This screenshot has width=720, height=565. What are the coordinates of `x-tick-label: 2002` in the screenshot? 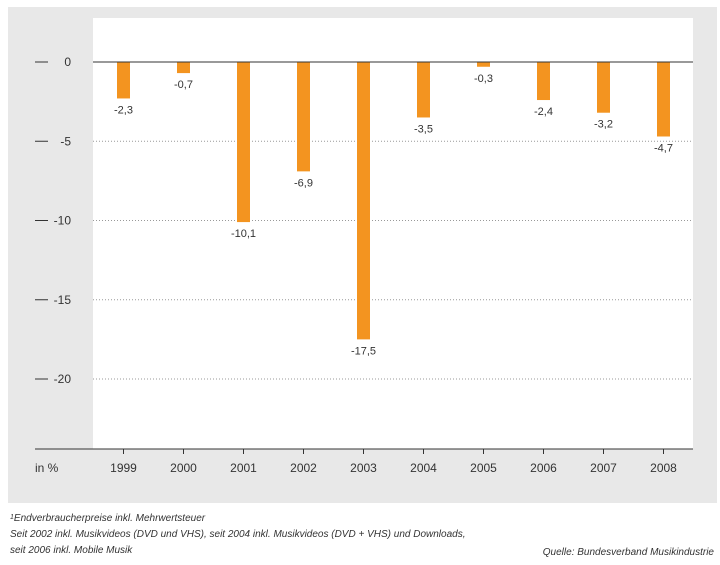 It's located at (303, 468).